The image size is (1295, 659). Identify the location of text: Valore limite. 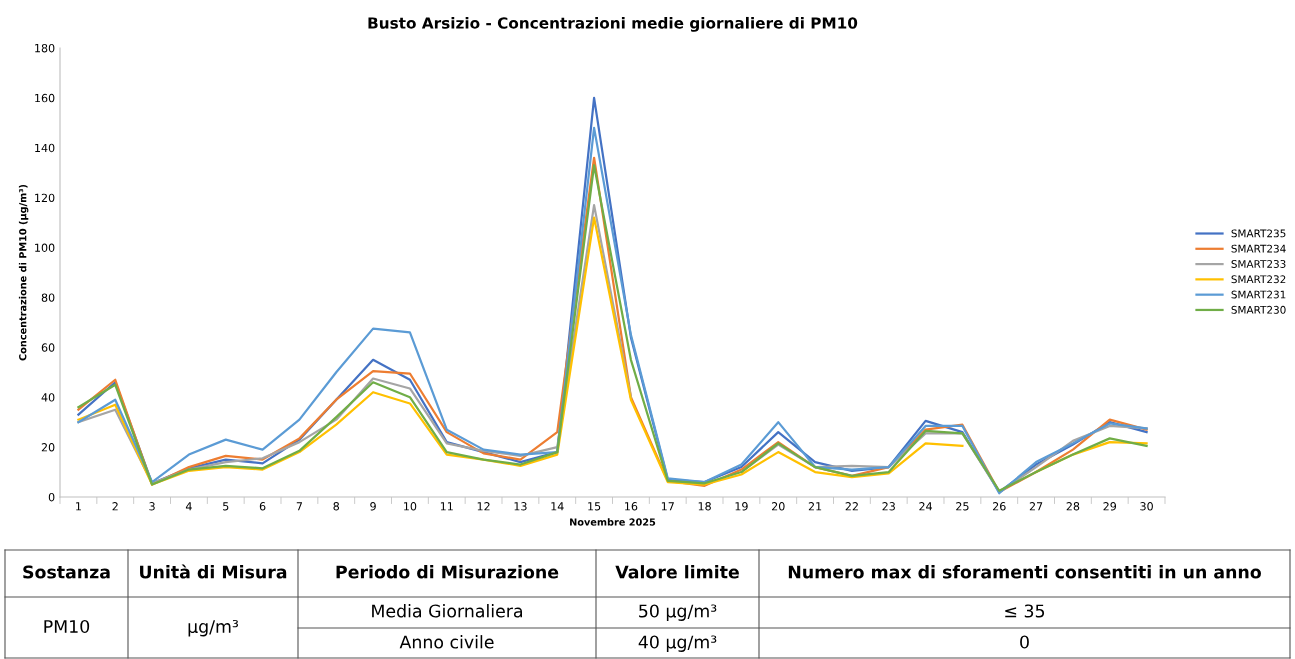
(677, 572).